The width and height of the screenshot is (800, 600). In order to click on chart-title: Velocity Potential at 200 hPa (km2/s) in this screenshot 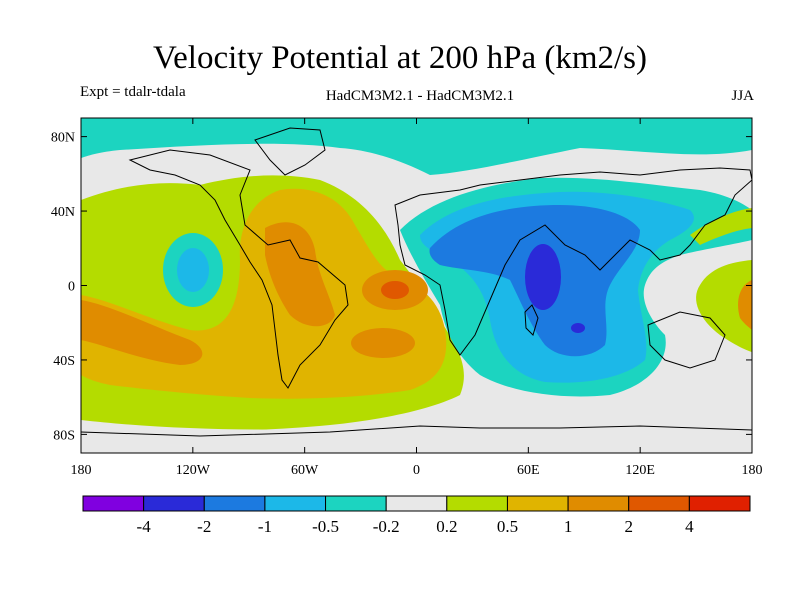, I will do `click(400, 58)`.